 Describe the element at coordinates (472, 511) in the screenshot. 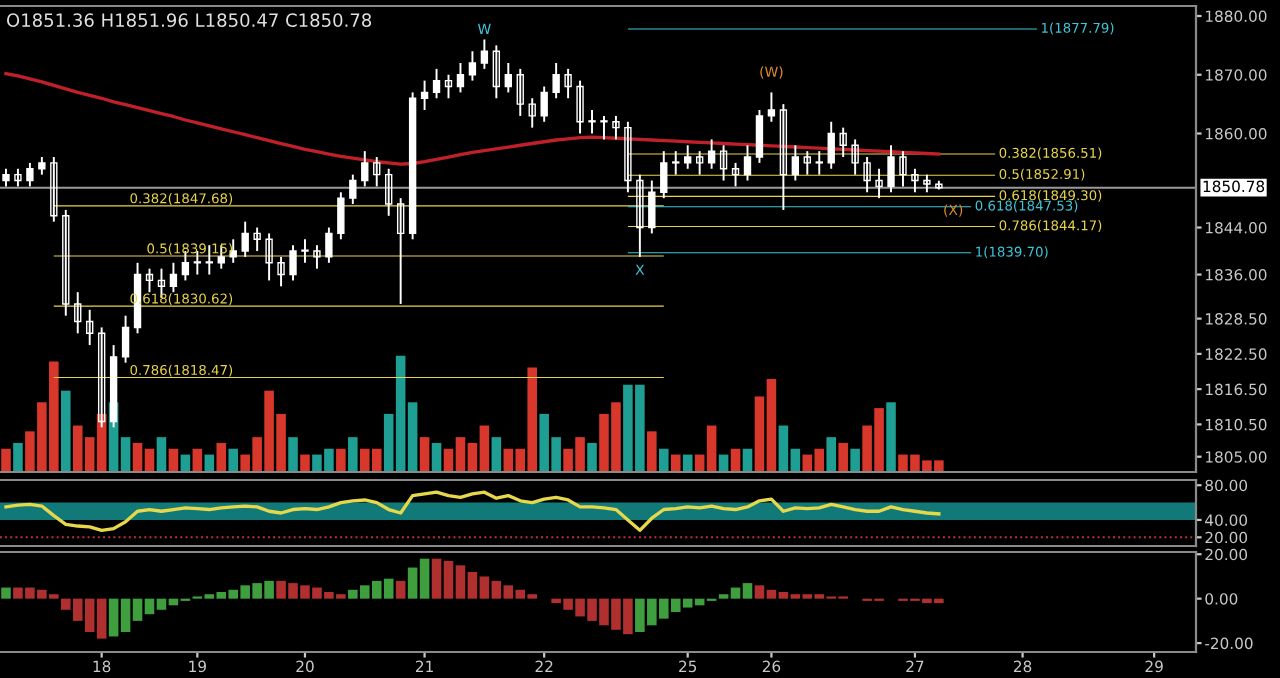

I see `line-series` at that location.